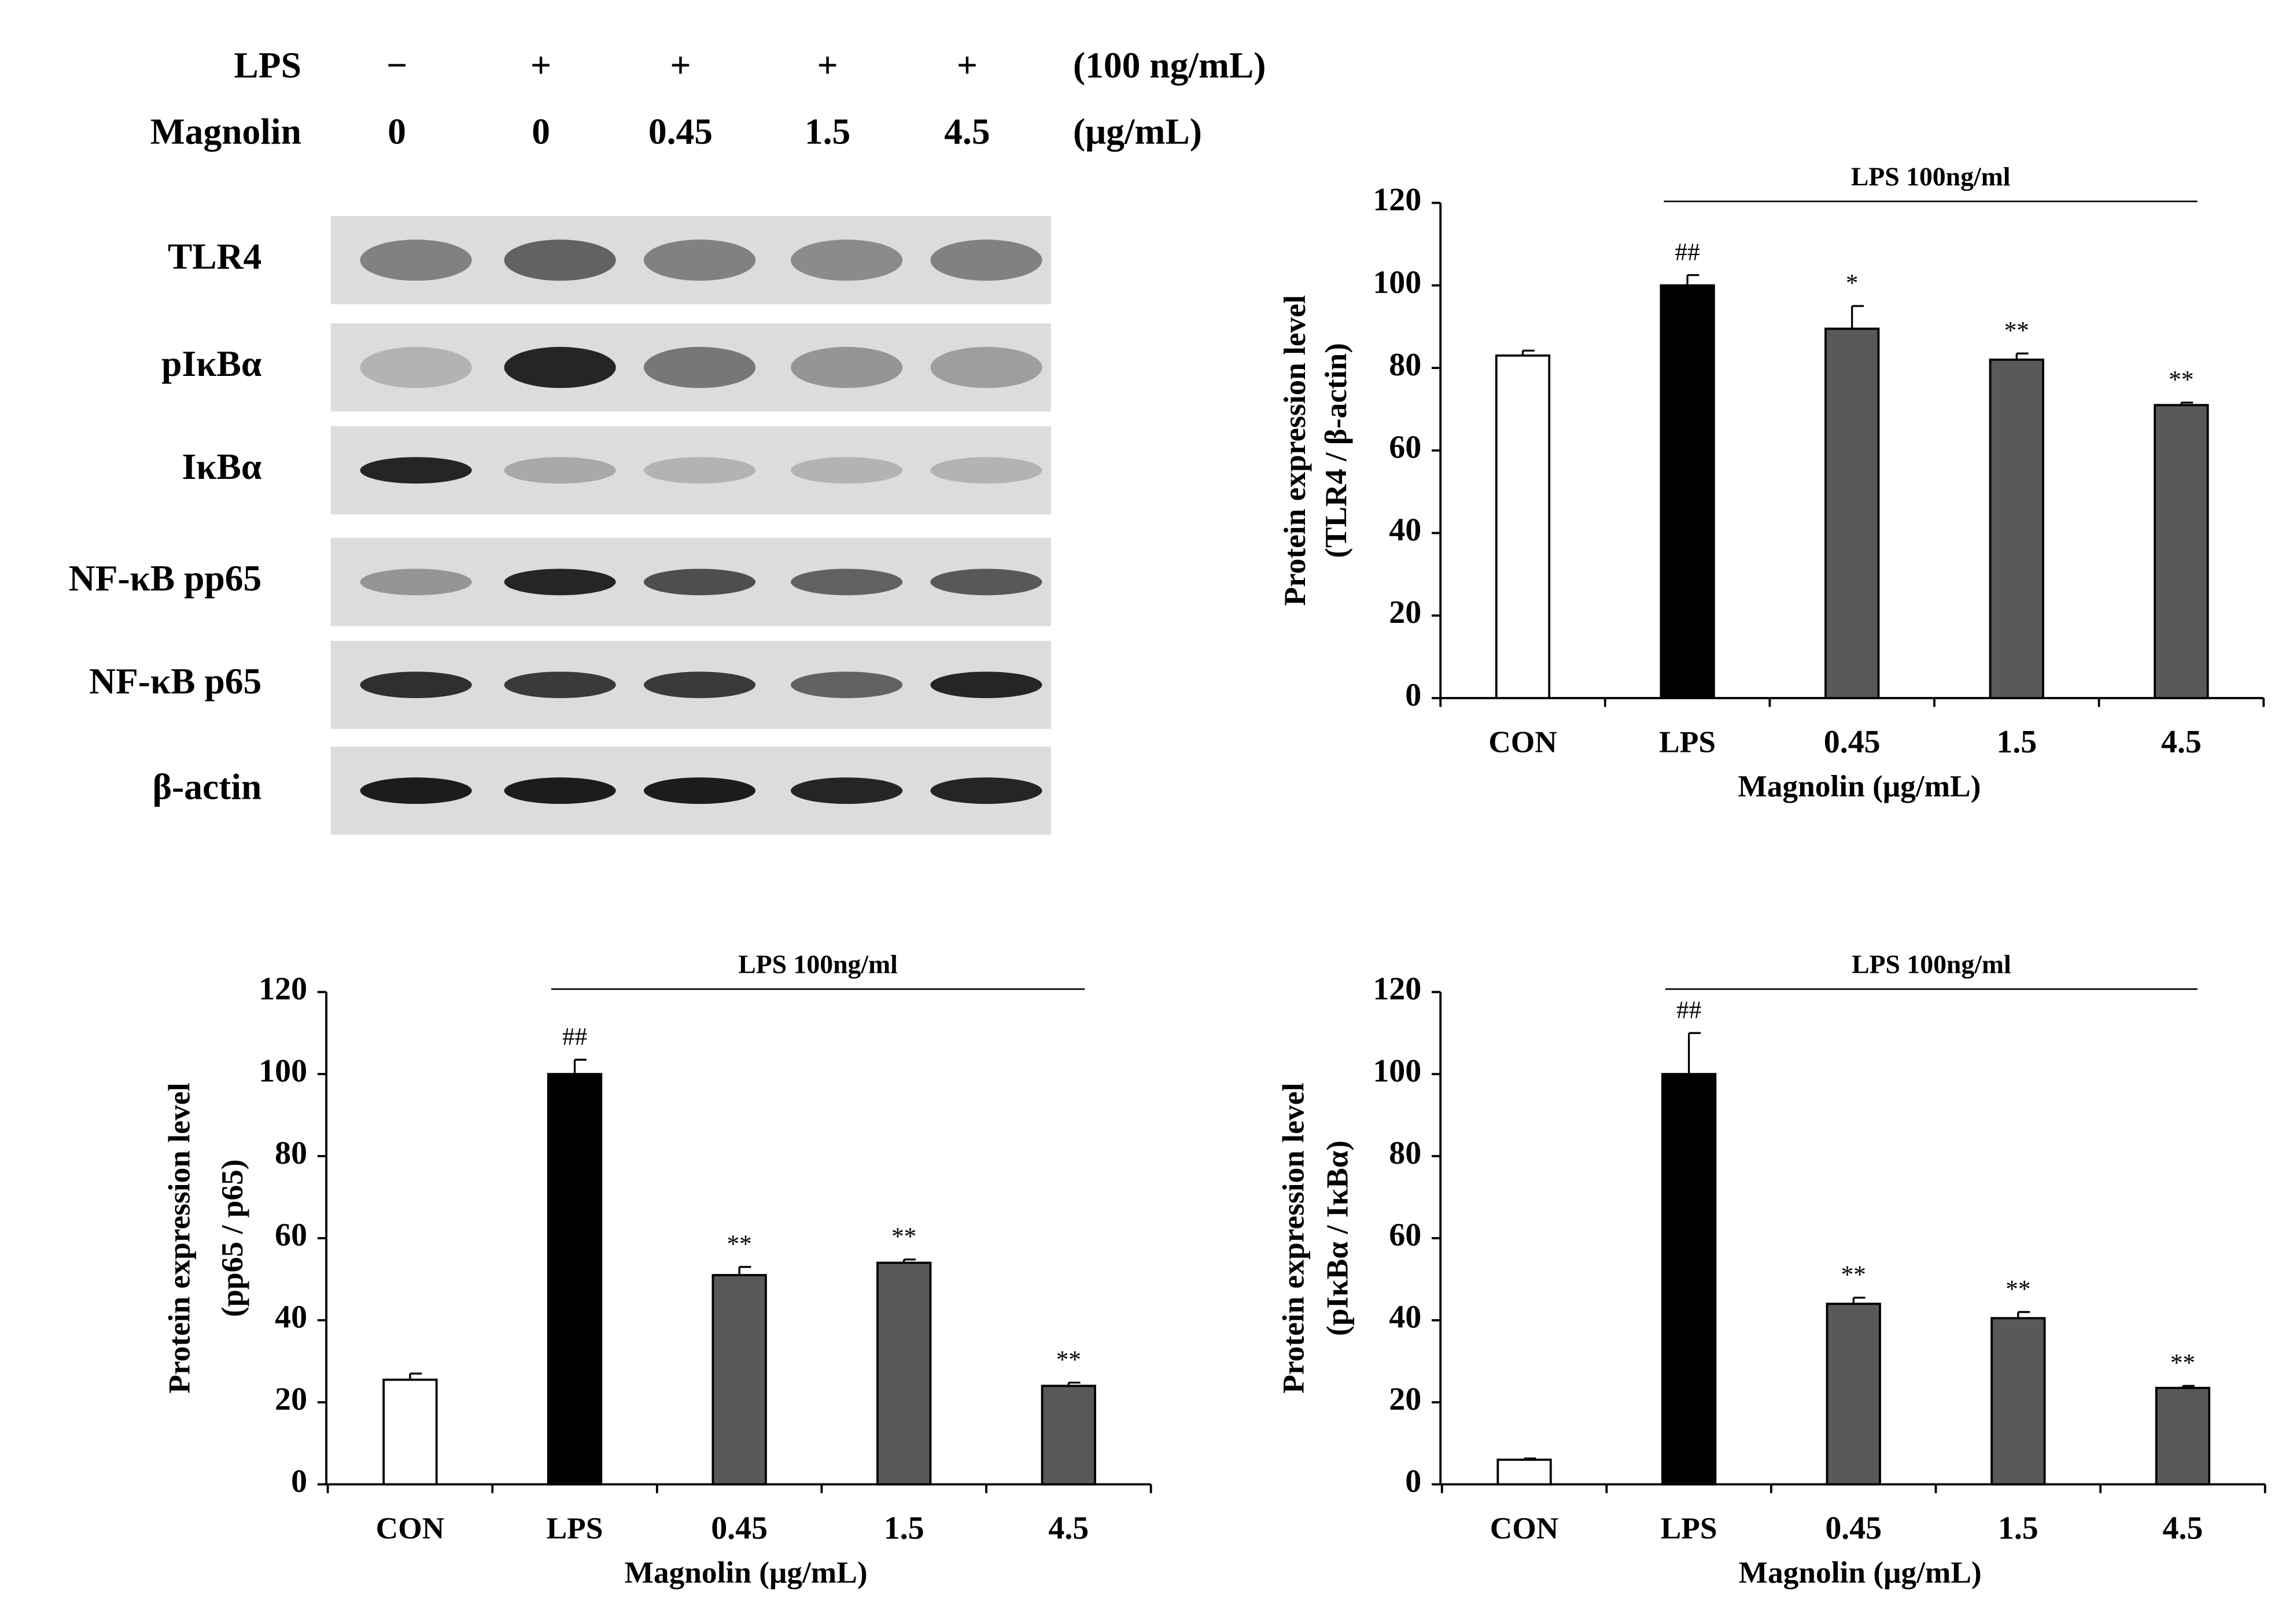  What do you see at coordinates (1137, 131) in the screenshot?
I see `treatment-unit: (μg/mL)` at bounding box center [1137, 131].